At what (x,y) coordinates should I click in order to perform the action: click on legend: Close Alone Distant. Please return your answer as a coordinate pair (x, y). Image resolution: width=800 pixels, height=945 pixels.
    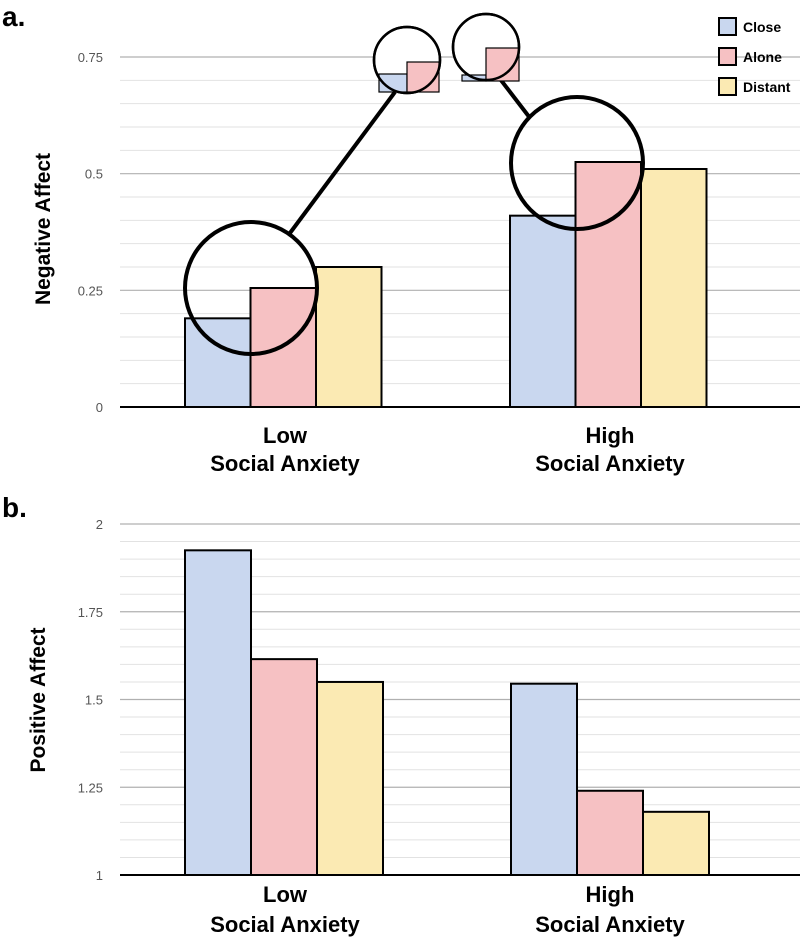
    Looking at the image, I should click on (754, 56).